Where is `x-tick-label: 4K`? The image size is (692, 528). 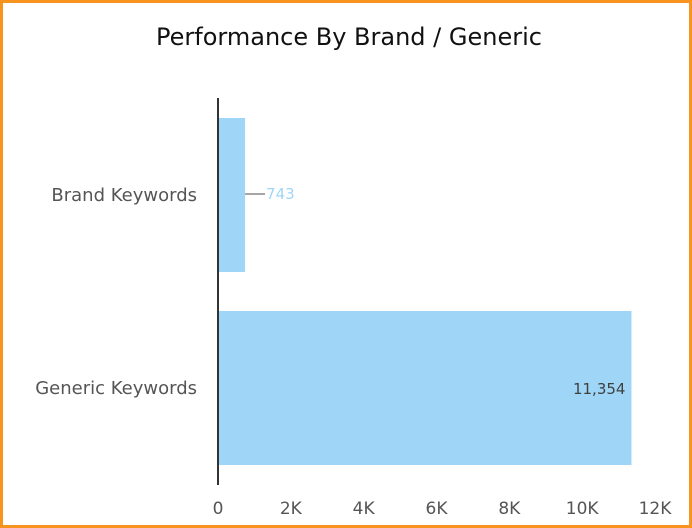 x-tick-label: 4K is located at coordinates (364, 509).